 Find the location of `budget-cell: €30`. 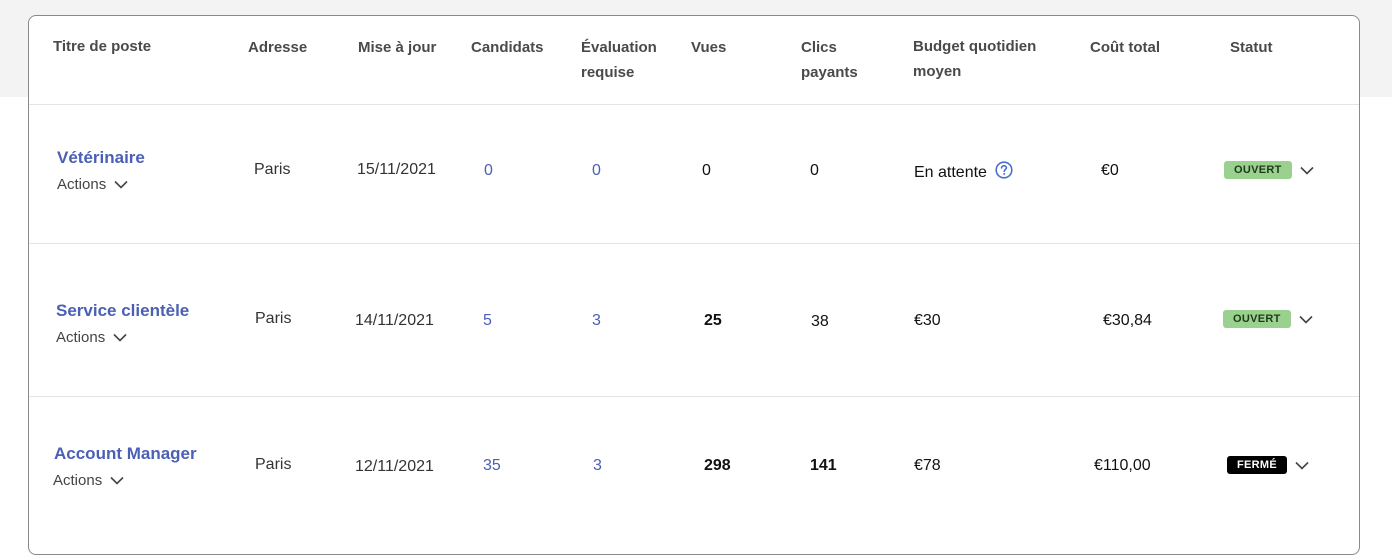

budget-cell: €30 is located at coordinates (927, 320).